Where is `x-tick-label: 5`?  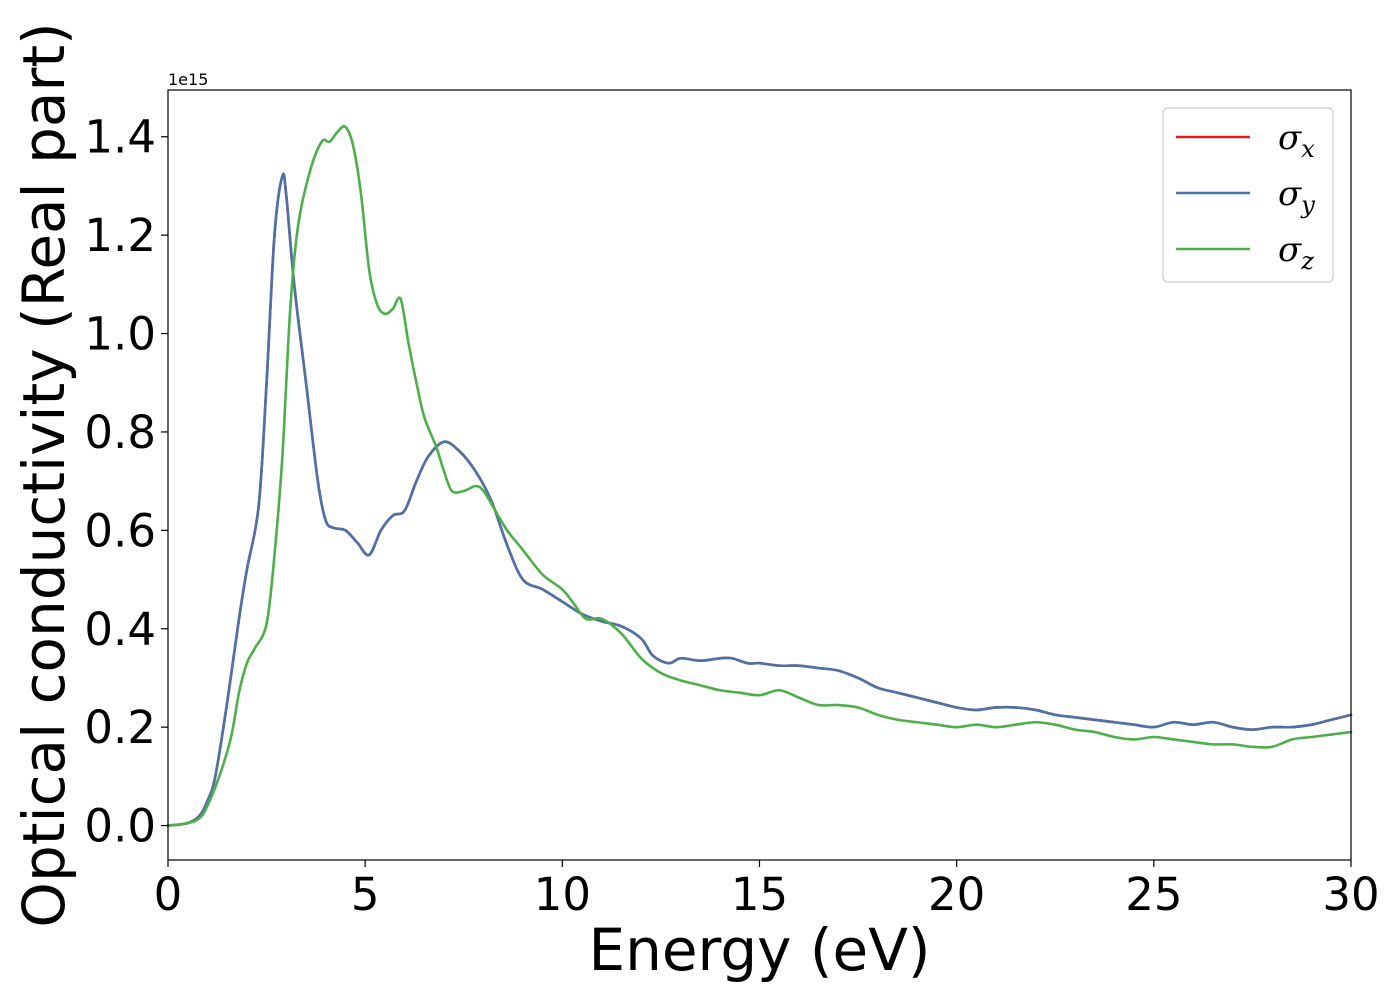 x-tick-label: 5 is located at coordinates (365, 894).